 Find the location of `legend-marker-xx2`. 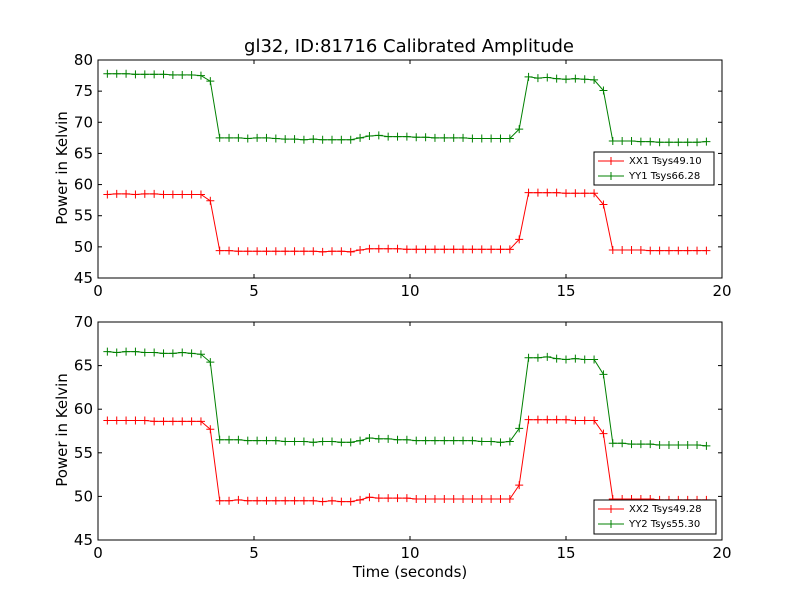

legend-marker-xx2 is located at coordinates (611, 509).